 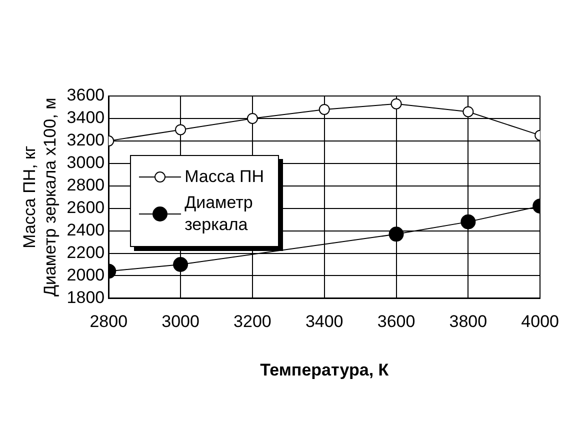 What do you see at coordinates (325, 370) in the screenshot?
I see `x-axis-title: Температура, К` at bounding box center [325, 370].